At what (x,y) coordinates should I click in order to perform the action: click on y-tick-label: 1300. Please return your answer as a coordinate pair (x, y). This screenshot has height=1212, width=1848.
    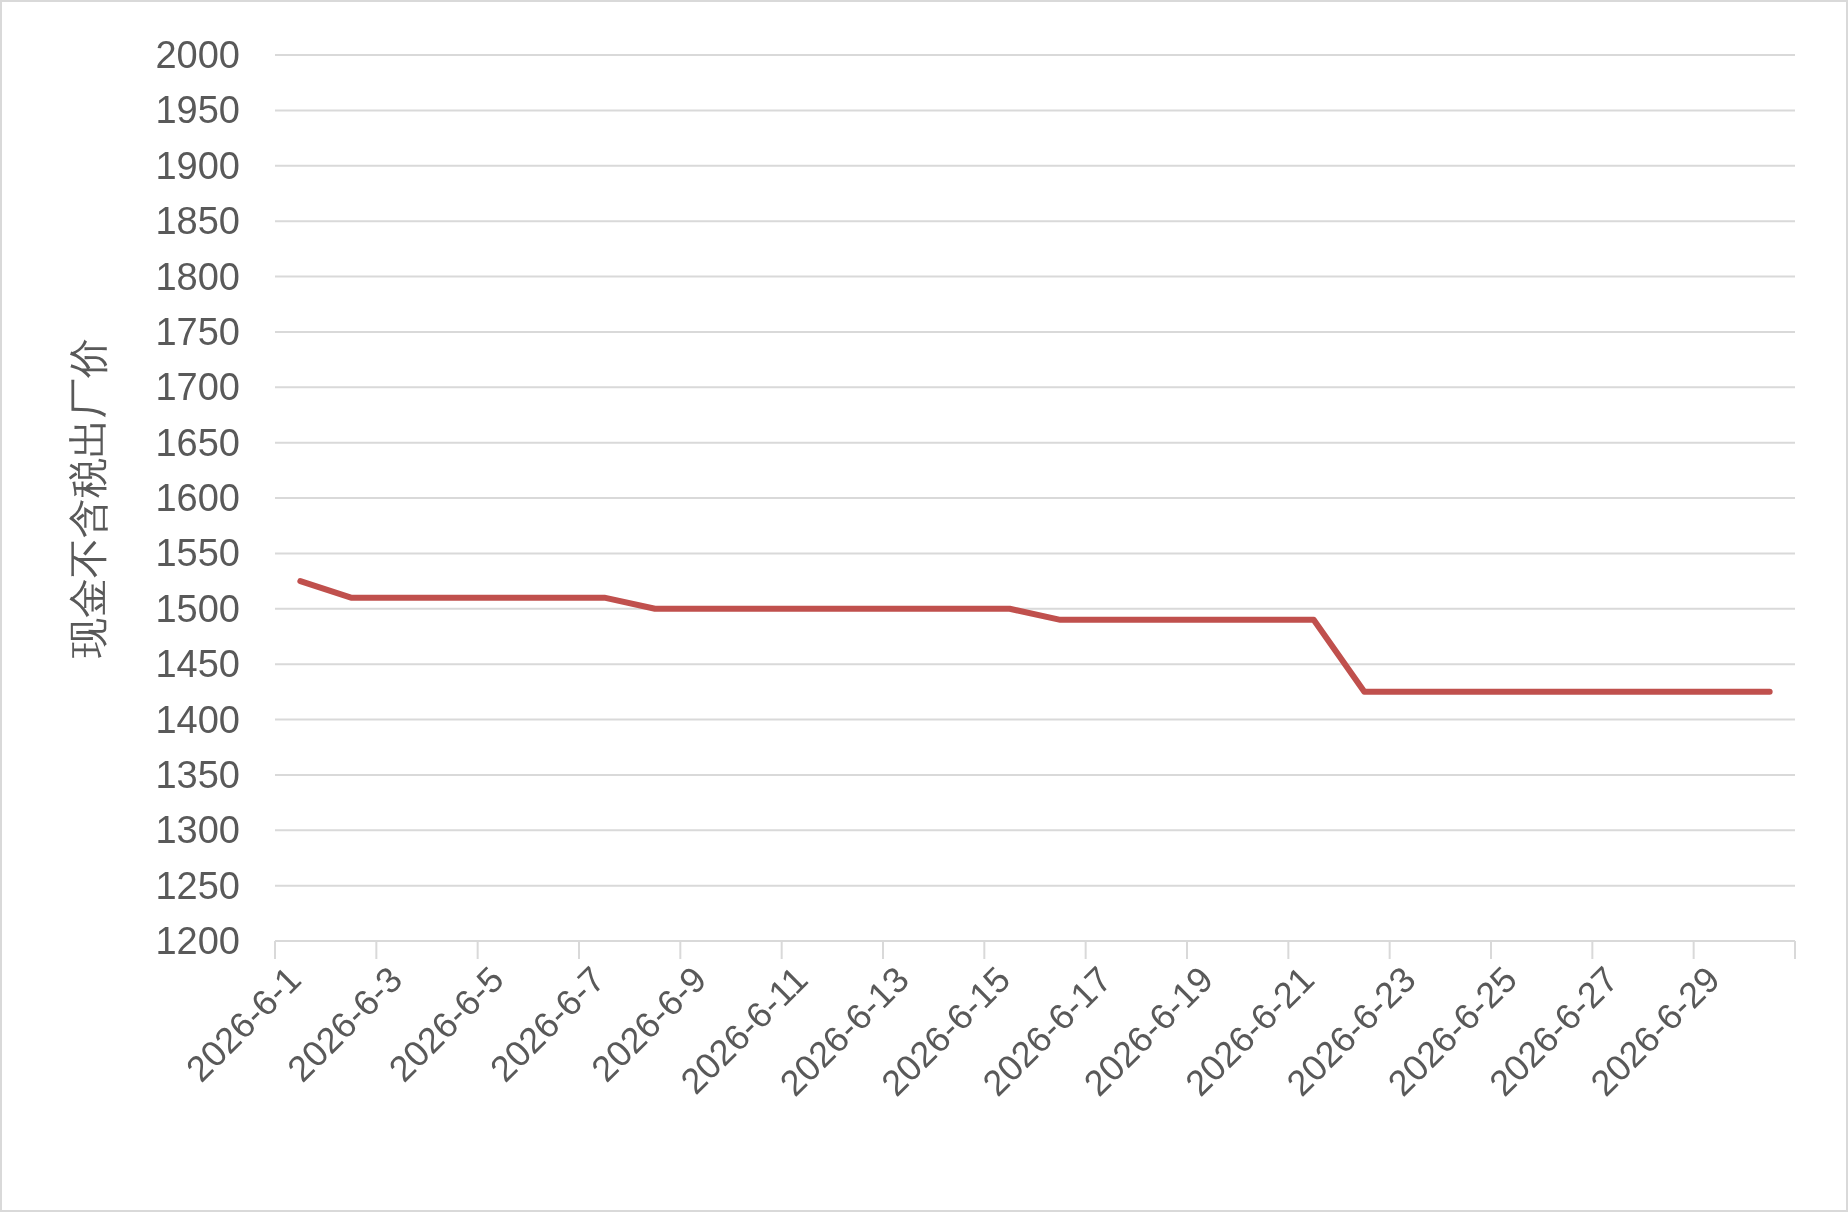
    Looking at the image, I should click on (197, 830).